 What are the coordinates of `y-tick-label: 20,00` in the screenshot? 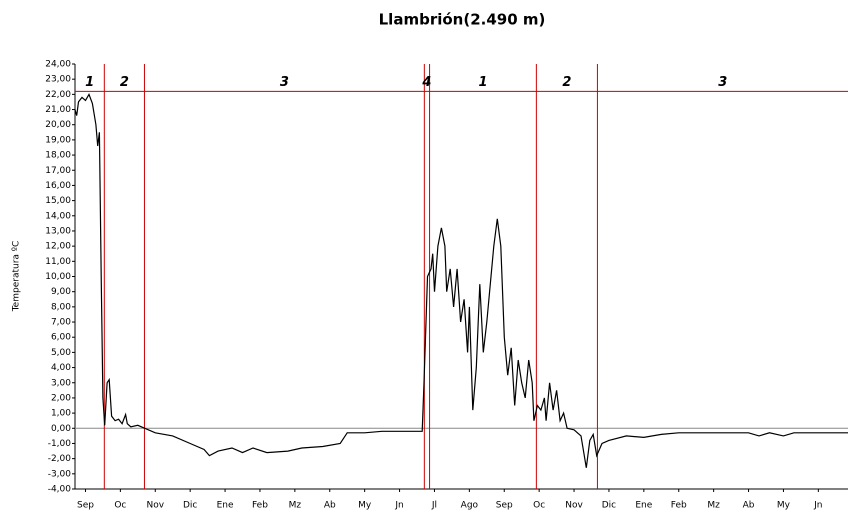 It's located at (58, 125).